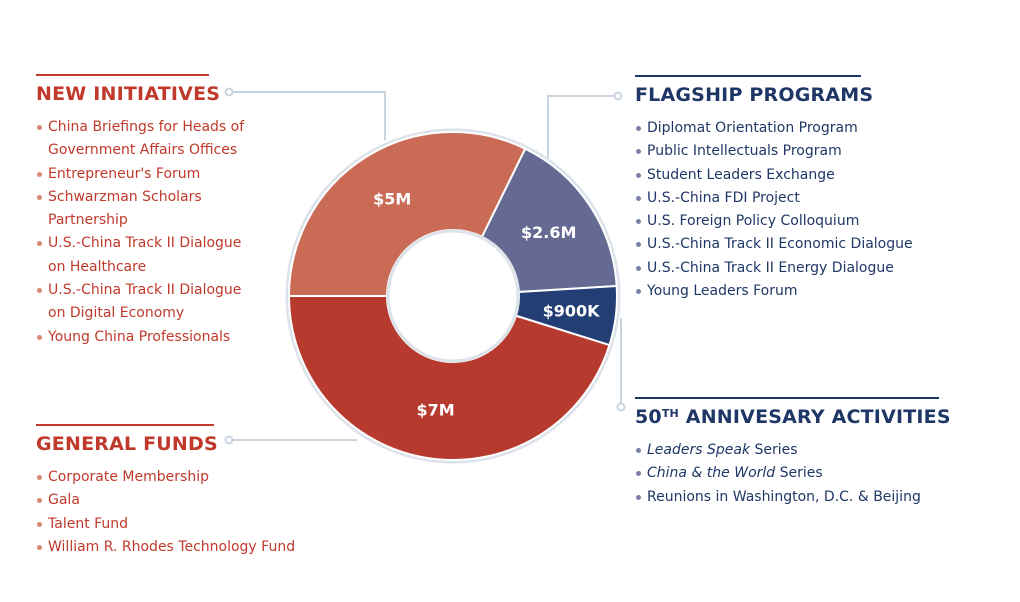 Image resolution: width=1020 pixels, height=602 pixels. Describe the element at coordinates (140, 127) in the screenshot. I see `list-item: China Briefings for Heads of` at that location.